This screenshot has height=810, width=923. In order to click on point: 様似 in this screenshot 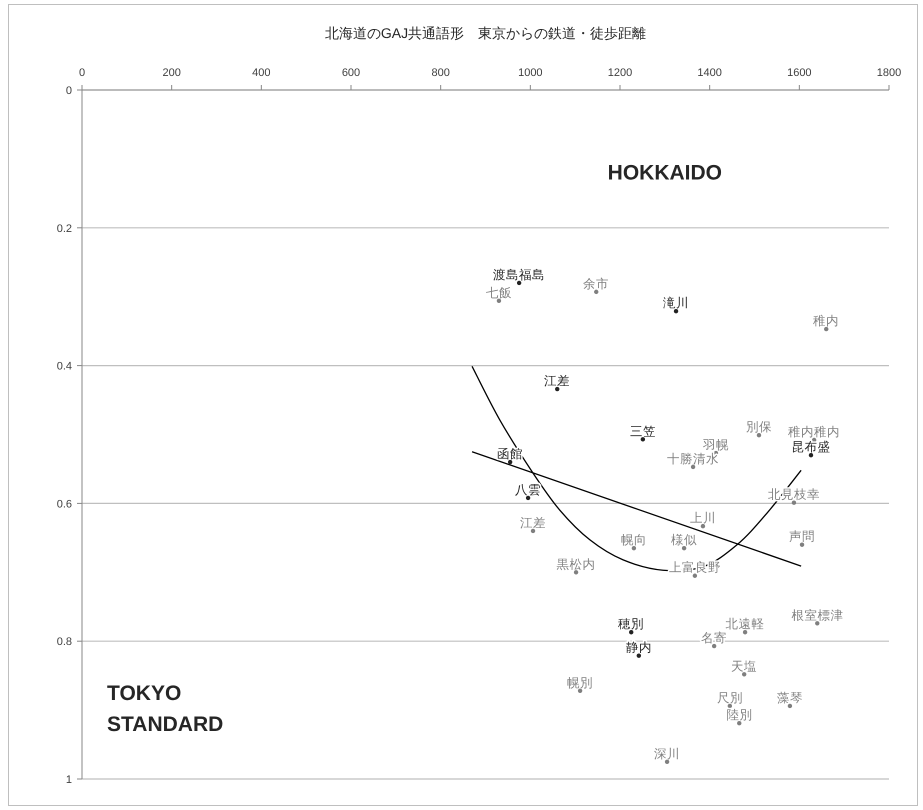, I will do `click(684, 541)`.